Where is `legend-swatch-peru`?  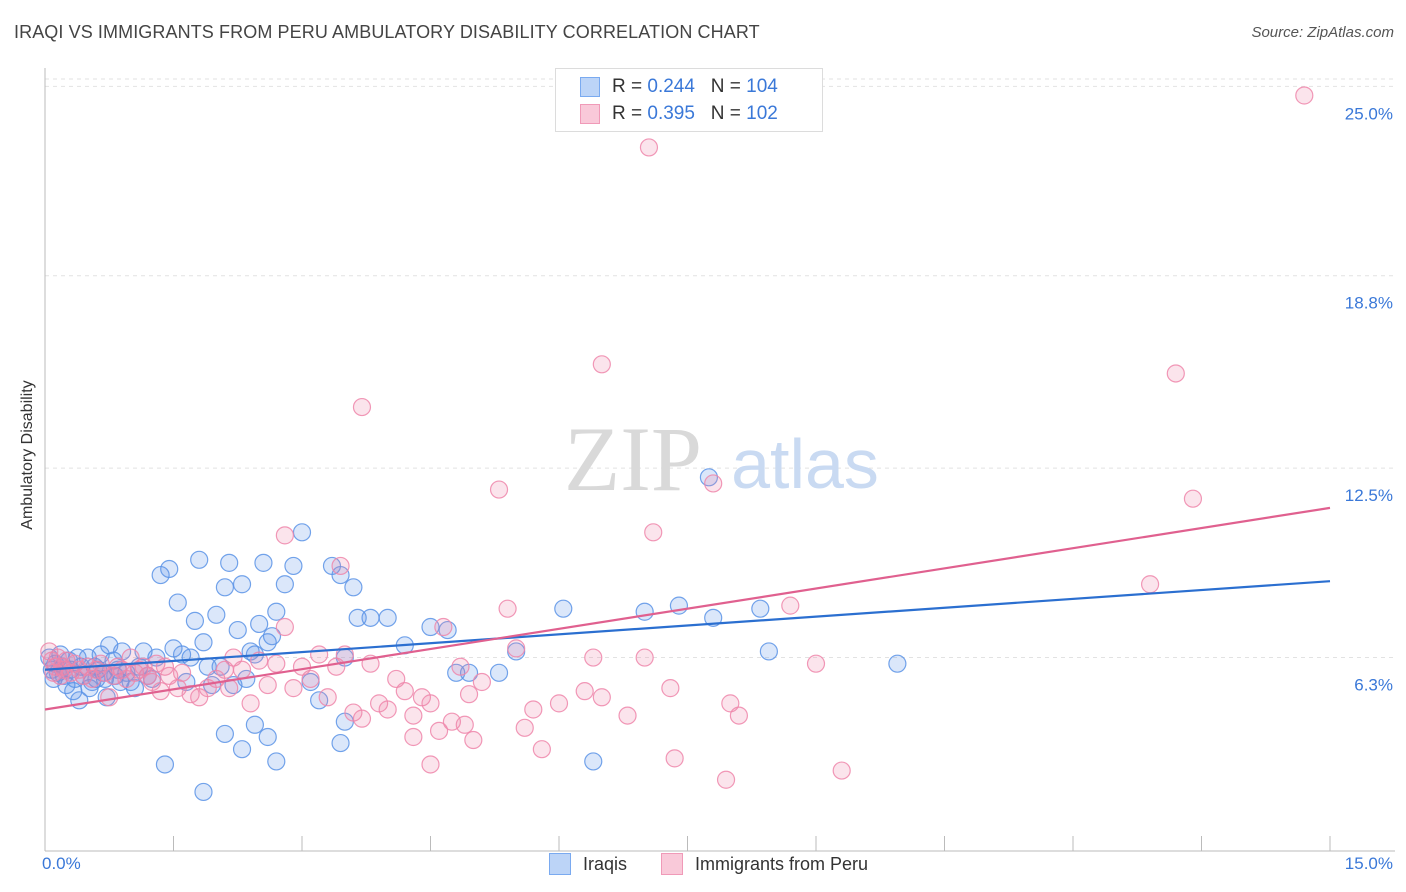
legend-swatch-peru is located at coordinates (590, 114).